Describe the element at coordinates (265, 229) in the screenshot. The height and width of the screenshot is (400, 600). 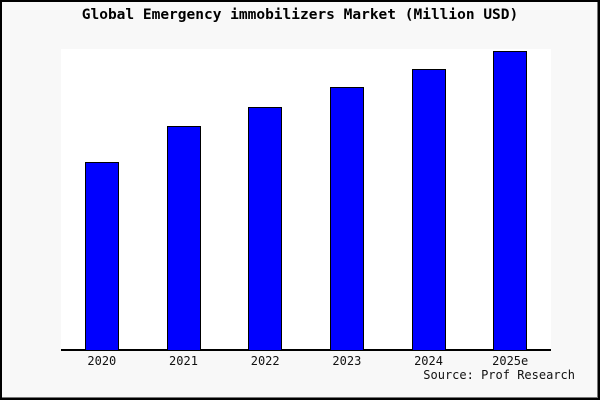
I see `bar-2022` at that location.